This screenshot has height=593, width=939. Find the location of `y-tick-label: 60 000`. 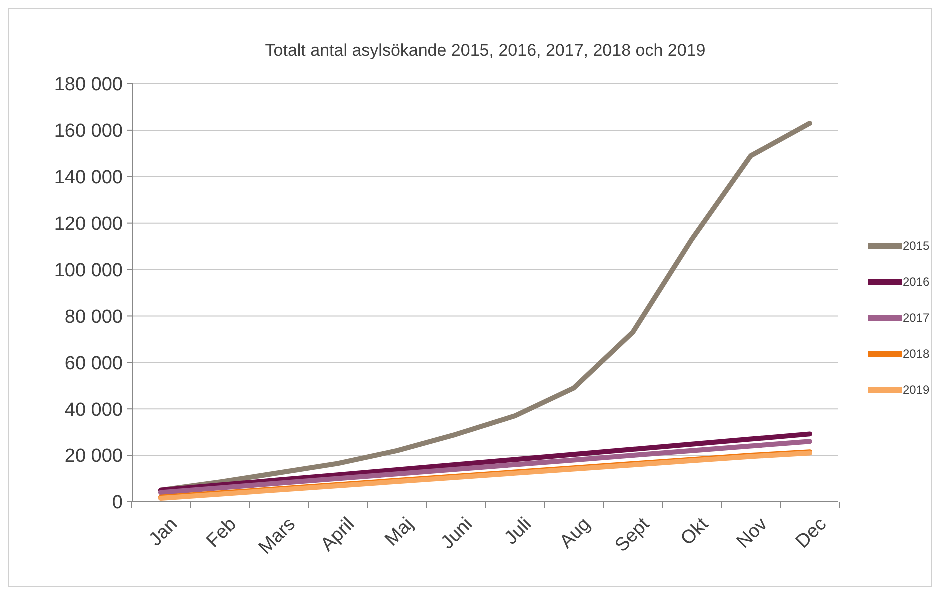

y-tick-label: 60 000 is located at coordinates (93, 363).